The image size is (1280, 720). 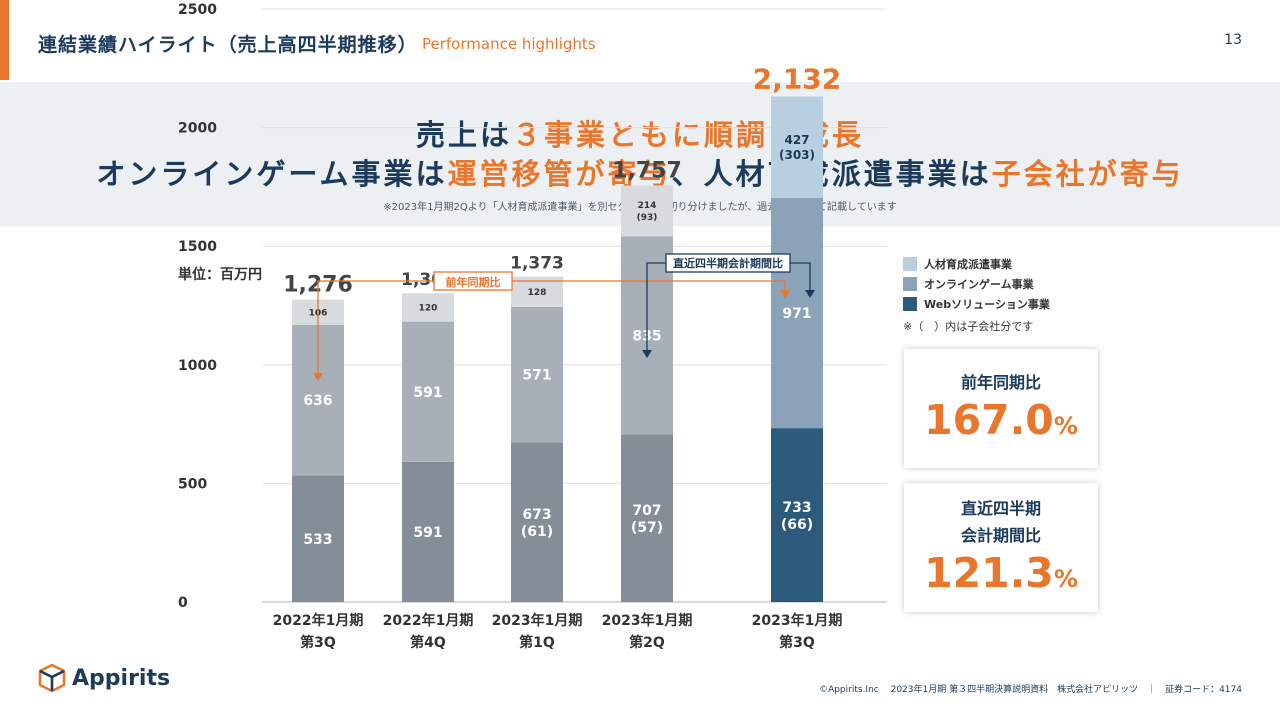 I want to click on kpi-label: 直近四半期 会計期間比, so click(x=1000, y=522).